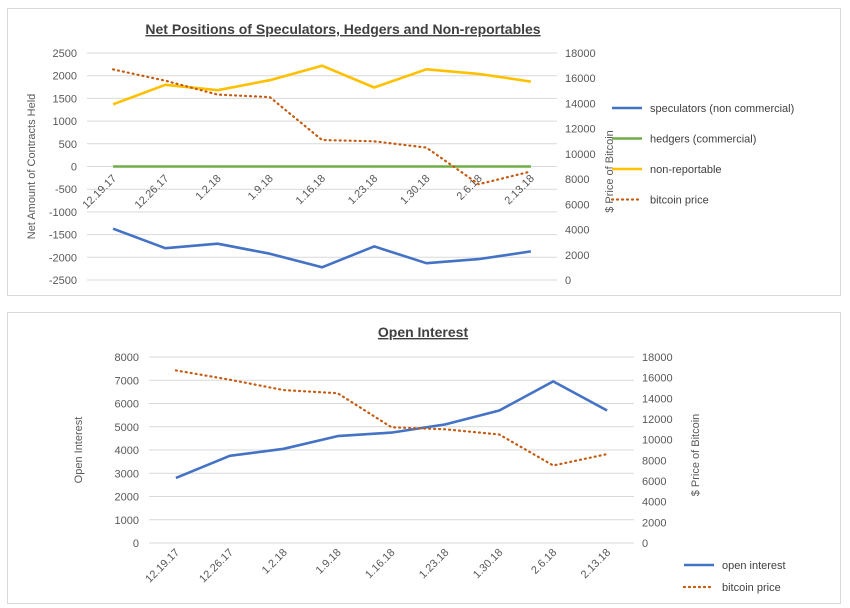 This screenshot has width=850, height=608. What do you see at coordinates (63, 281) in the screenshot?
I see `left-axis-tick-label: -2500` at bounding box center [63, 281].